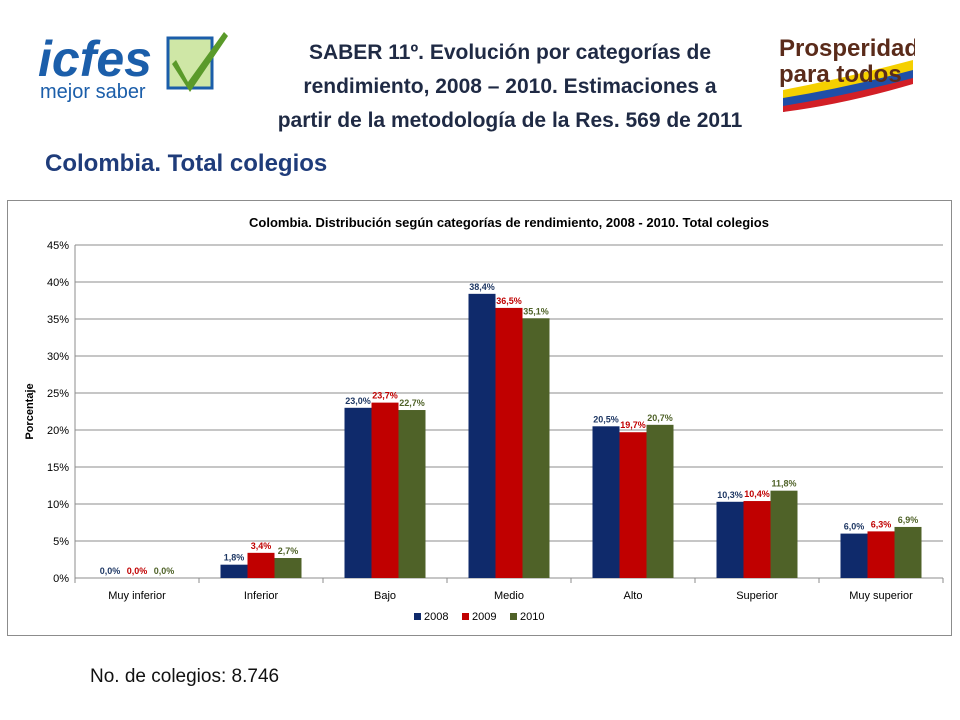 The width and height of the screenshot is (960, 720). I want to click on legend-label-2010: 2010, so click(532, 617).